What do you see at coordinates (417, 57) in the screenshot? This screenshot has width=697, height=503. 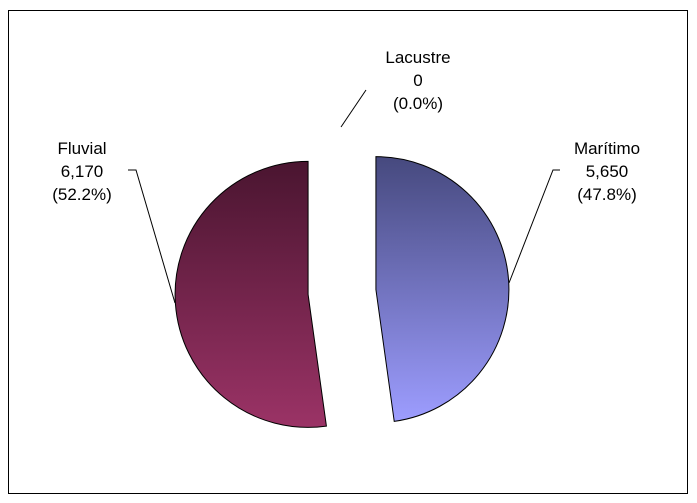 I see `slice-label-category: Lacustre` at bounding box center [417, 57].